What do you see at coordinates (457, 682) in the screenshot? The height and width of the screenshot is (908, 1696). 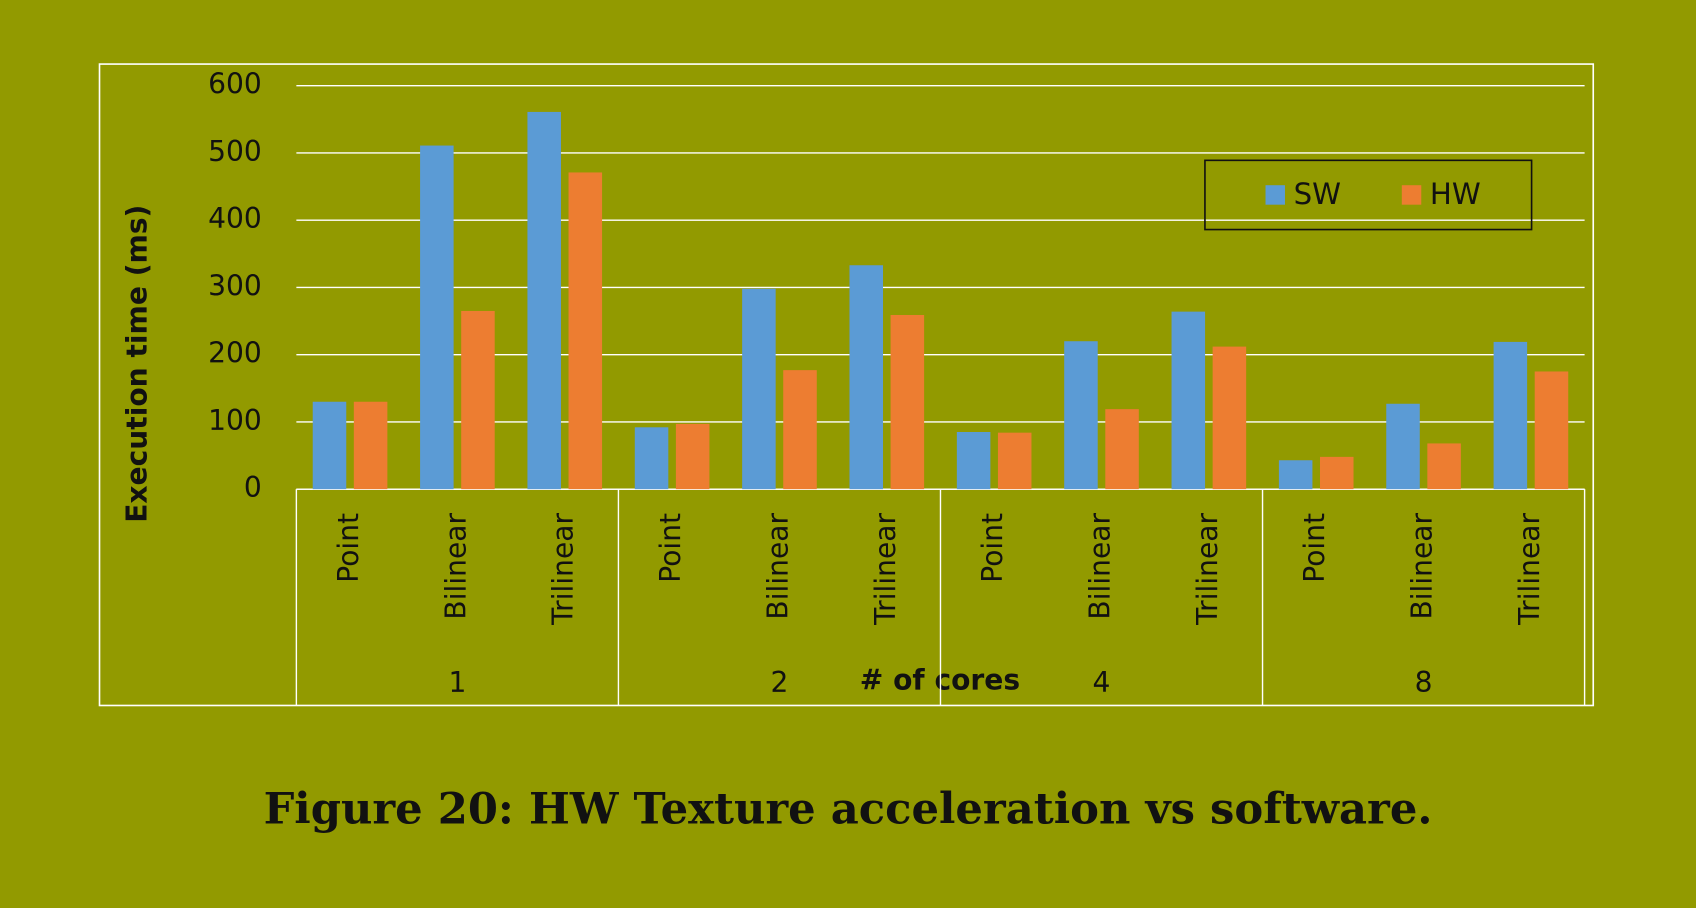 I see `group-label: 1` at bounding box center [457, 682].